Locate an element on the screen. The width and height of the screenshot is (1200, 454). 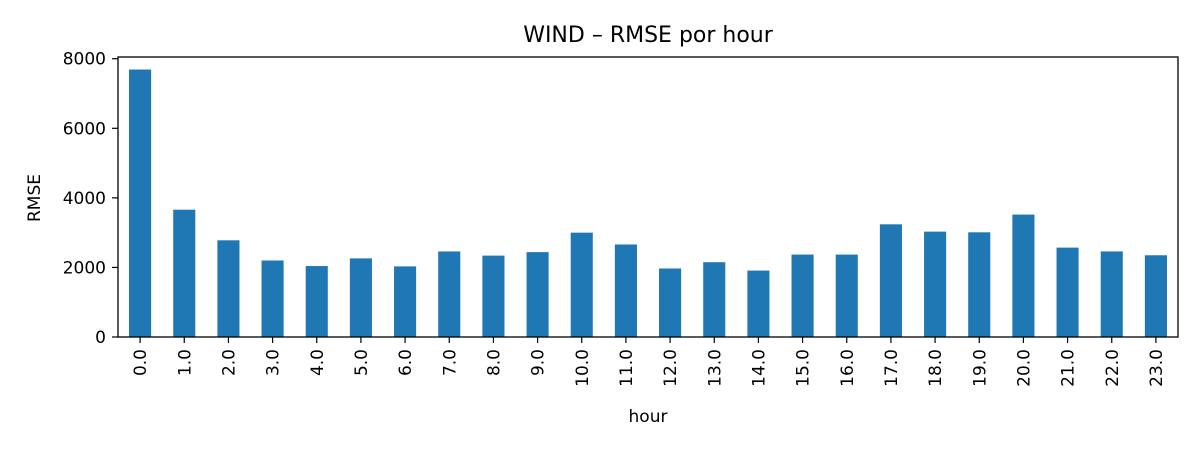
x-tick-label: 21.0 is located at coordinates (1069, 368).